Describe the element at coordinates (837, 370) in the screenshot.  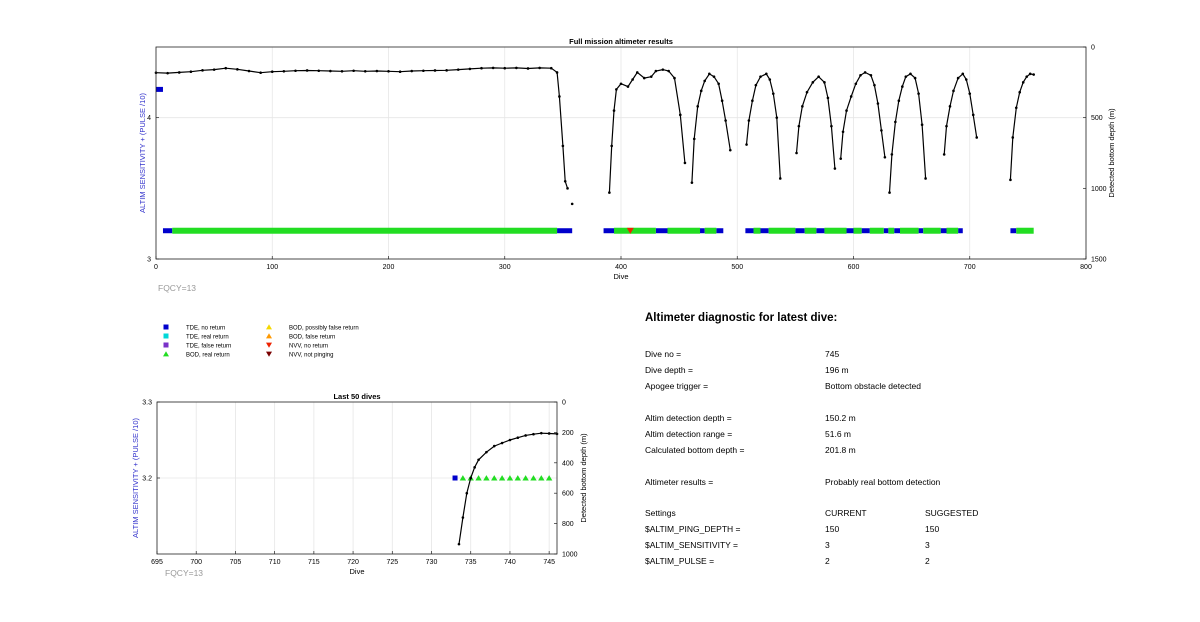
I see `diag-value: 196 m` at that location.